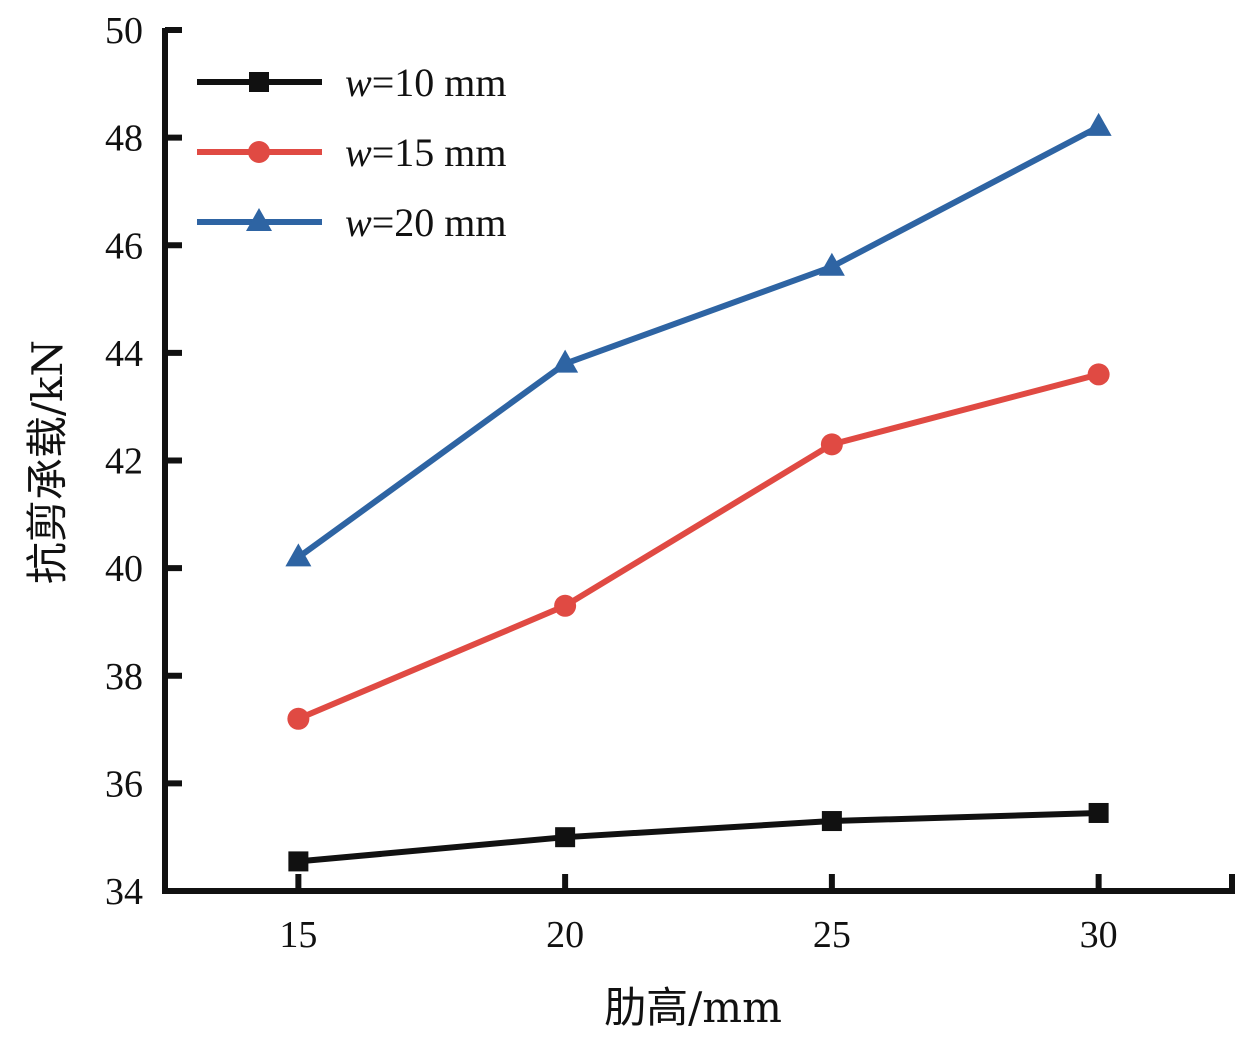  What do you see at coordinates (124, 354) in the screenshot?
I see `y-tick-label: 44` at bounding box center [124, 354].